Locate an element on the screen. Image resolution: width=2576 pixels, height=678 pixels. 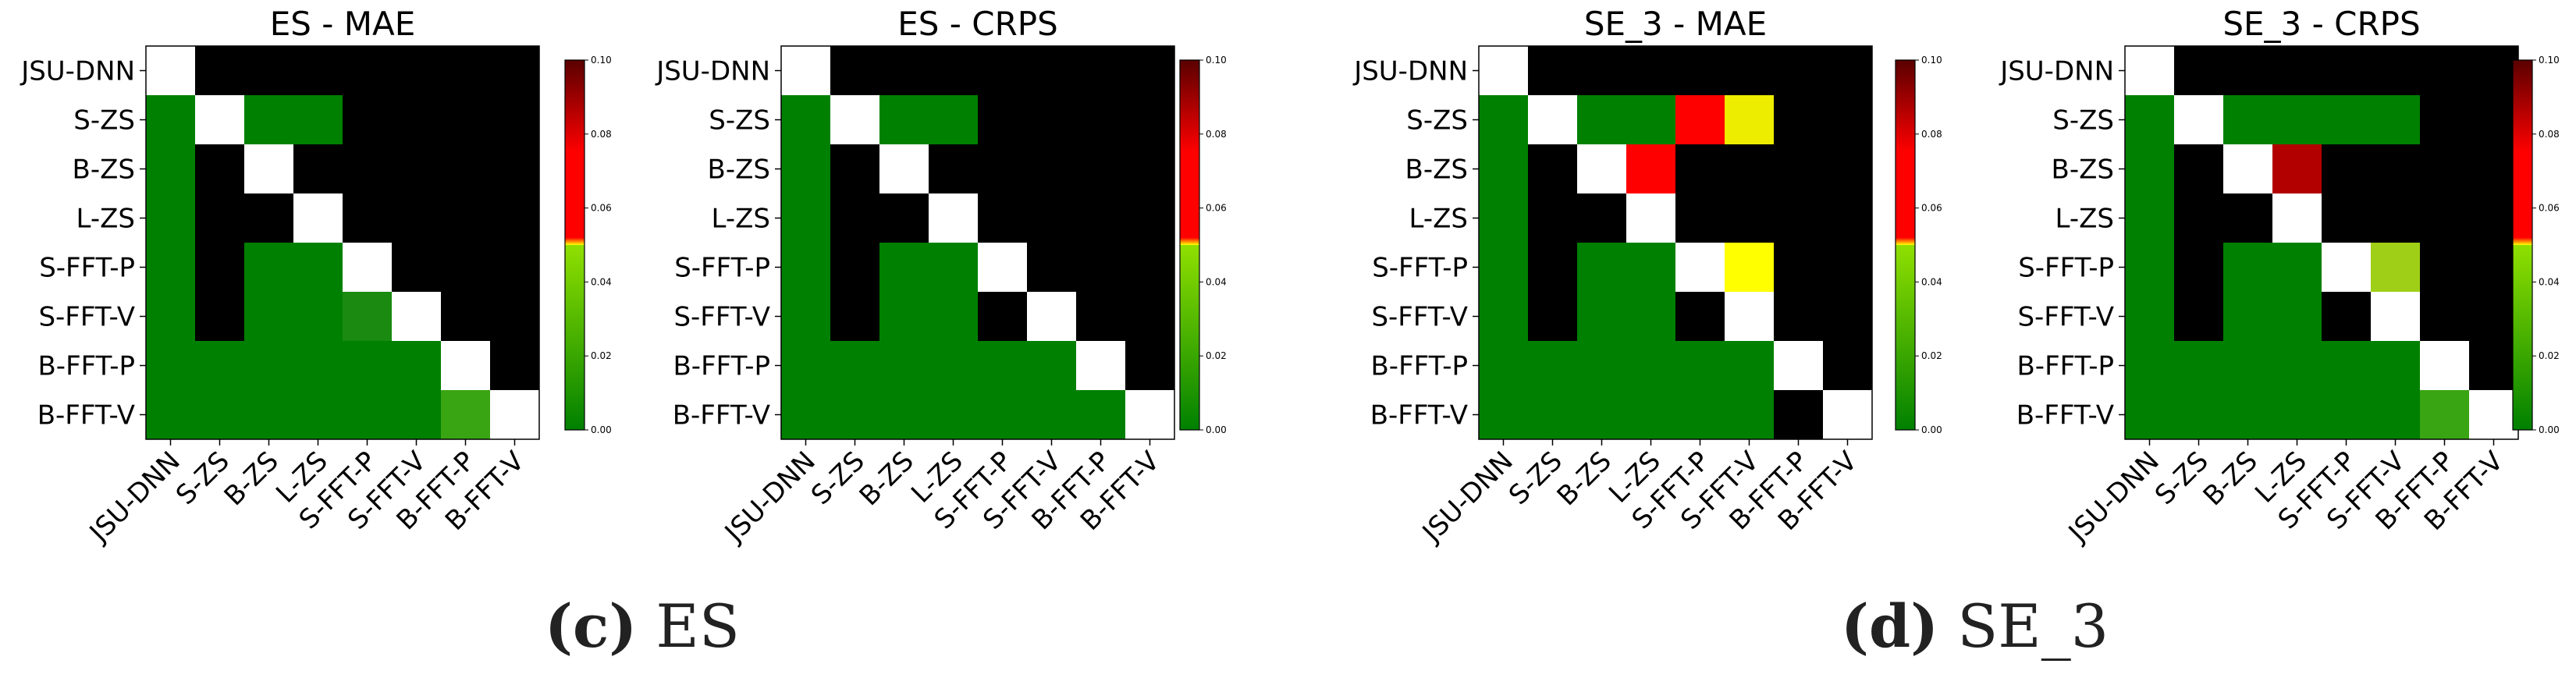
panel-title: ES - CRPS is located at coordinates (977, 24).